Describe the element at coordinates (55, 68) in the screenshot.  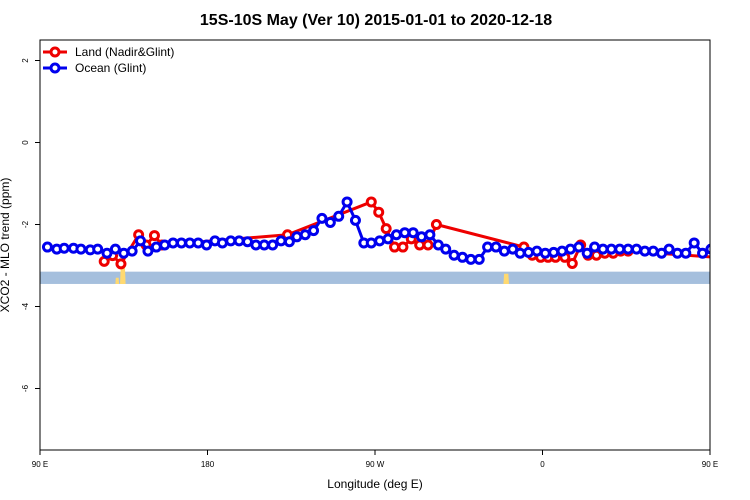
I see `legend-ocean-marker` at that location.